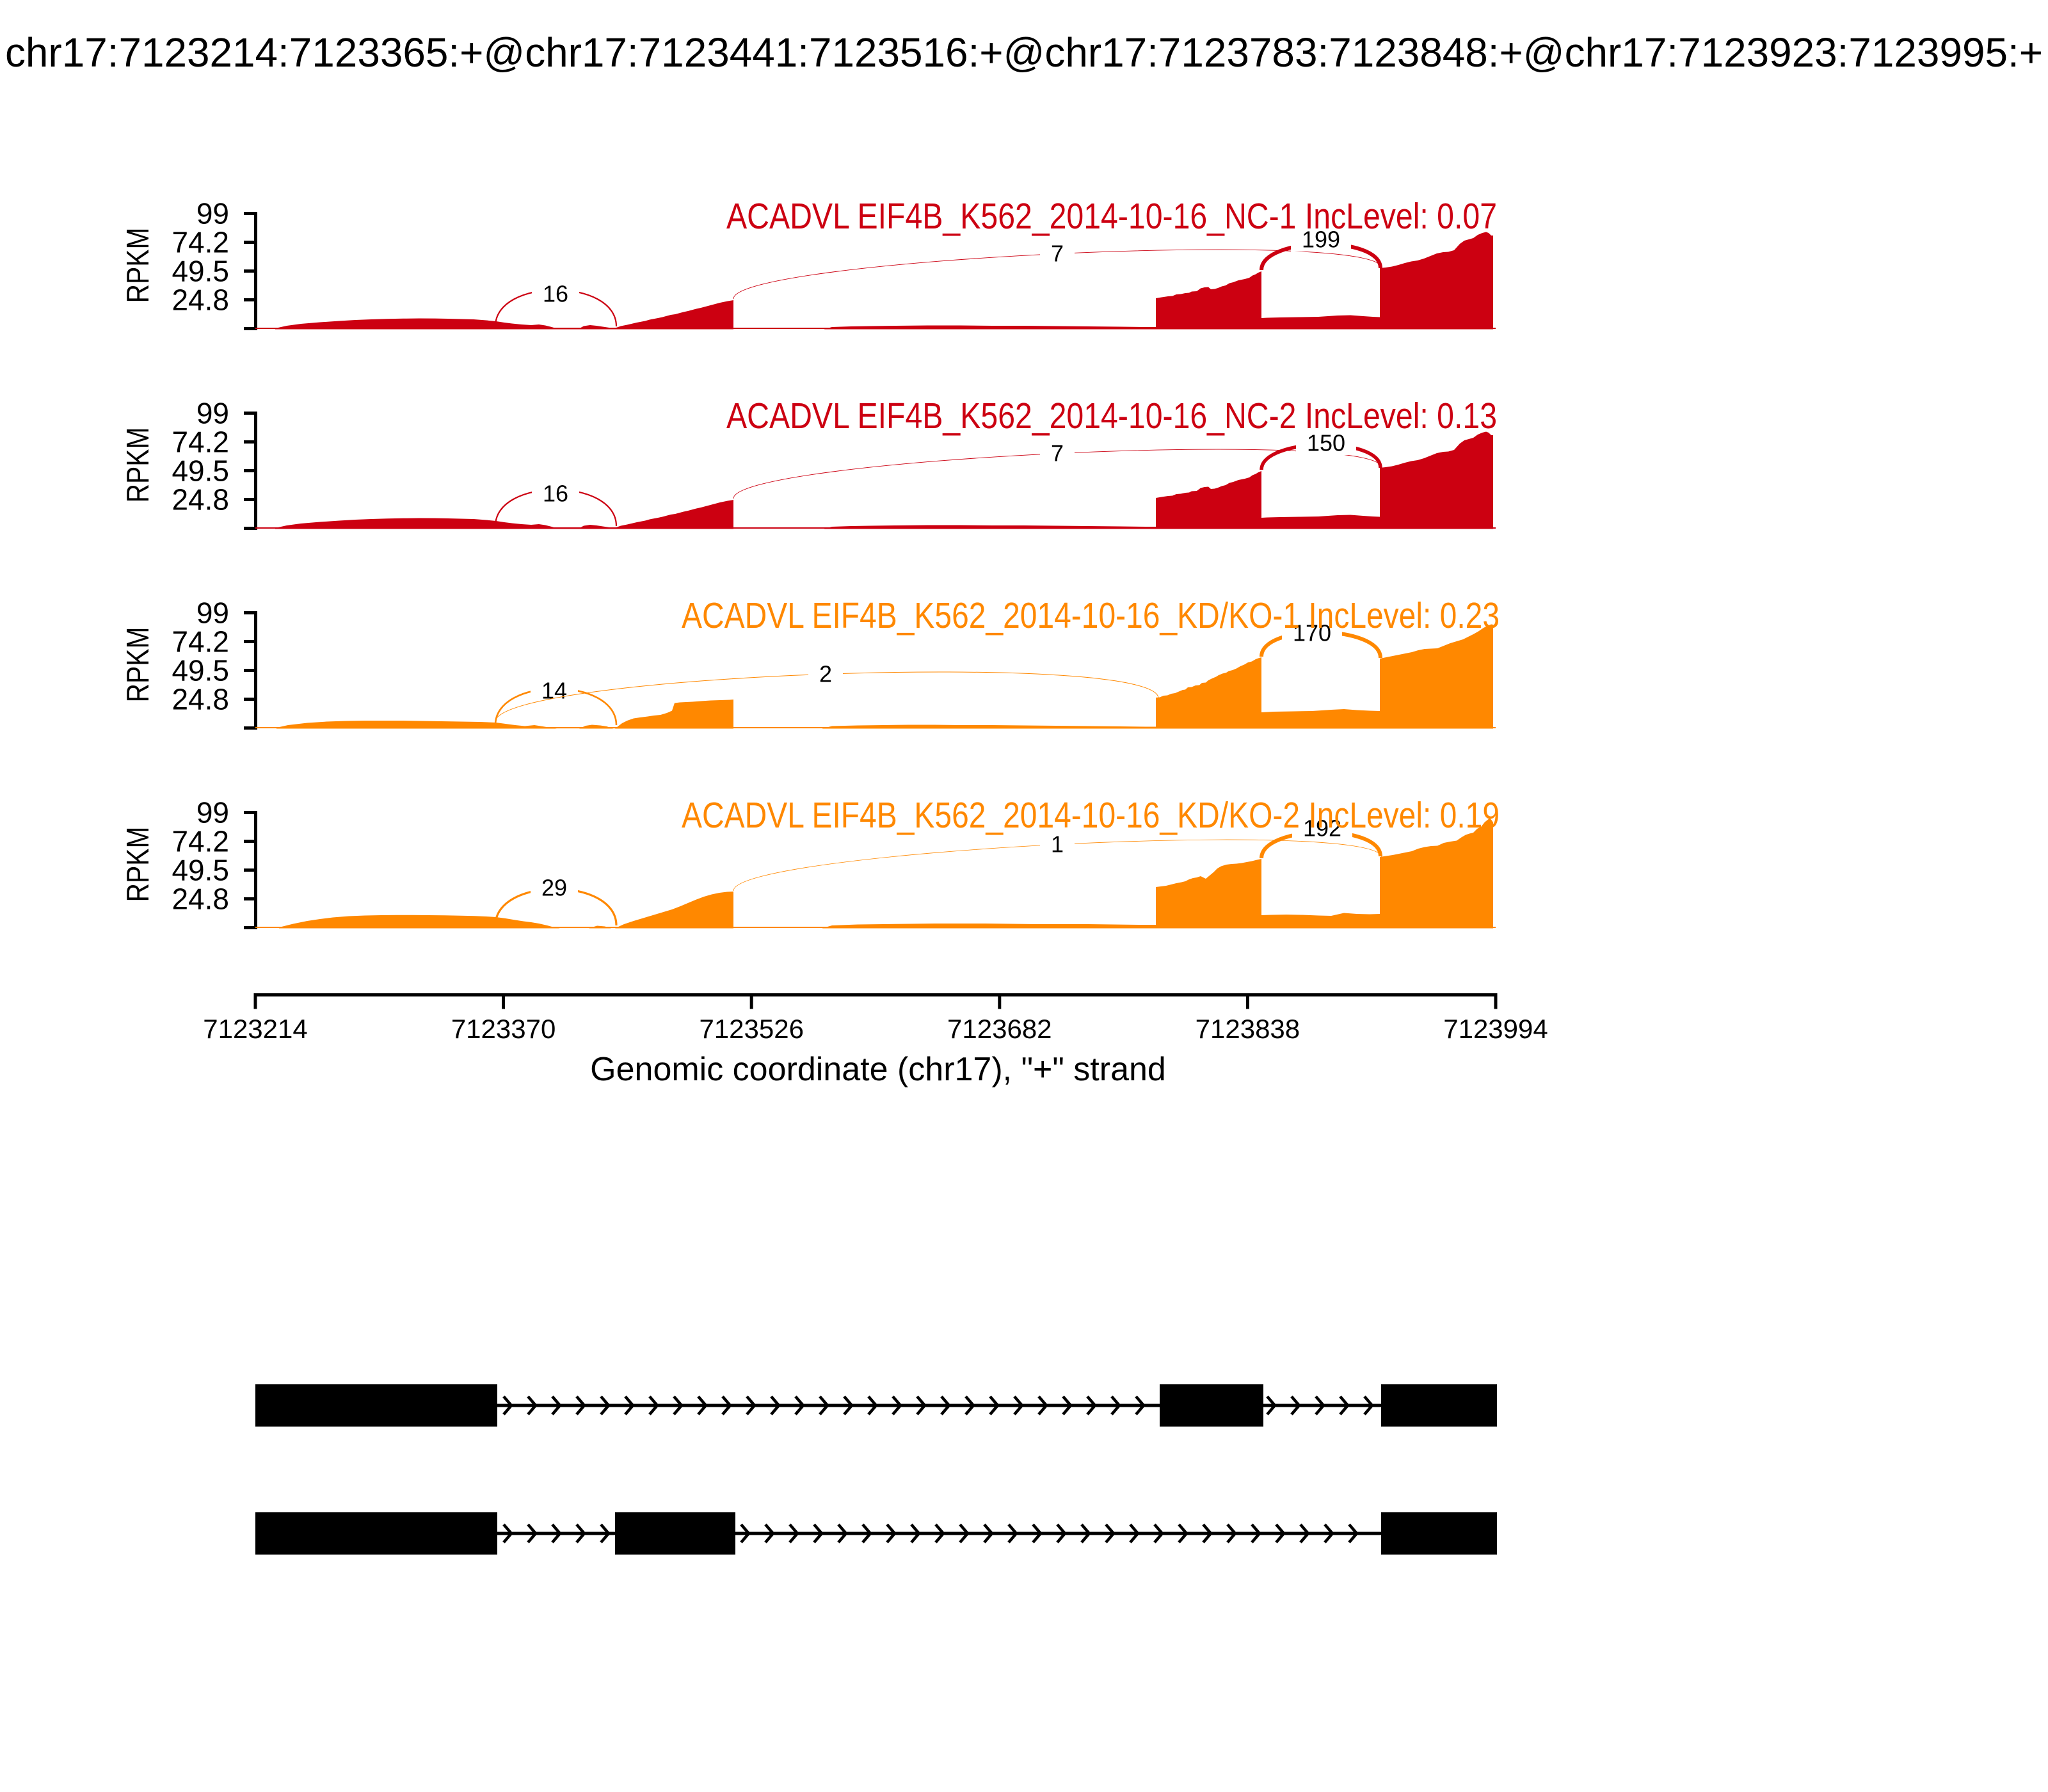 This screenshot has width=2048, height=1792. What do you see at coordinates (255, 1029) in the screenshot?
I see `svg-text: 7123214` at bounding box center [255, 1029].